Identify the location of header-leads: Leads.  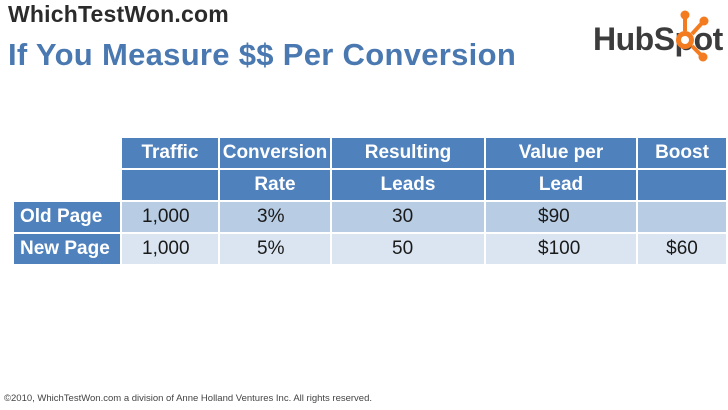
(408, 185).